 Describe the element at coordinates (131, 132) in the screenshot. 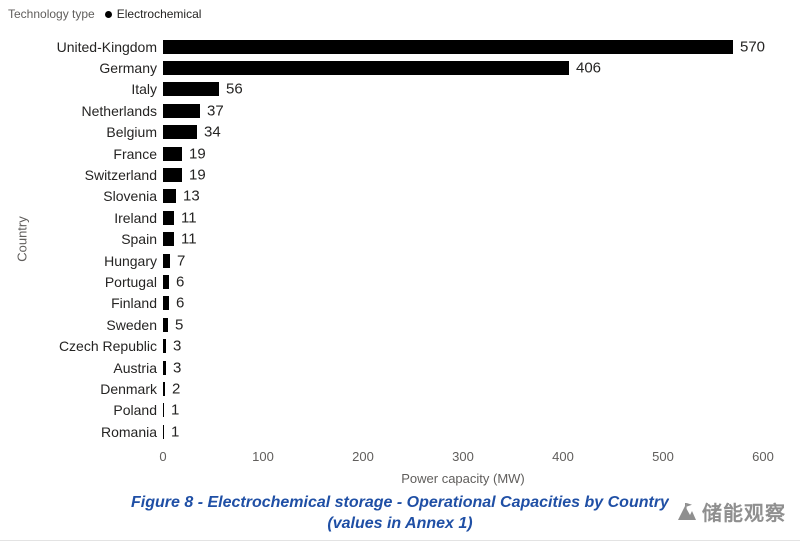

I see `category-label: Belgium` at that location.